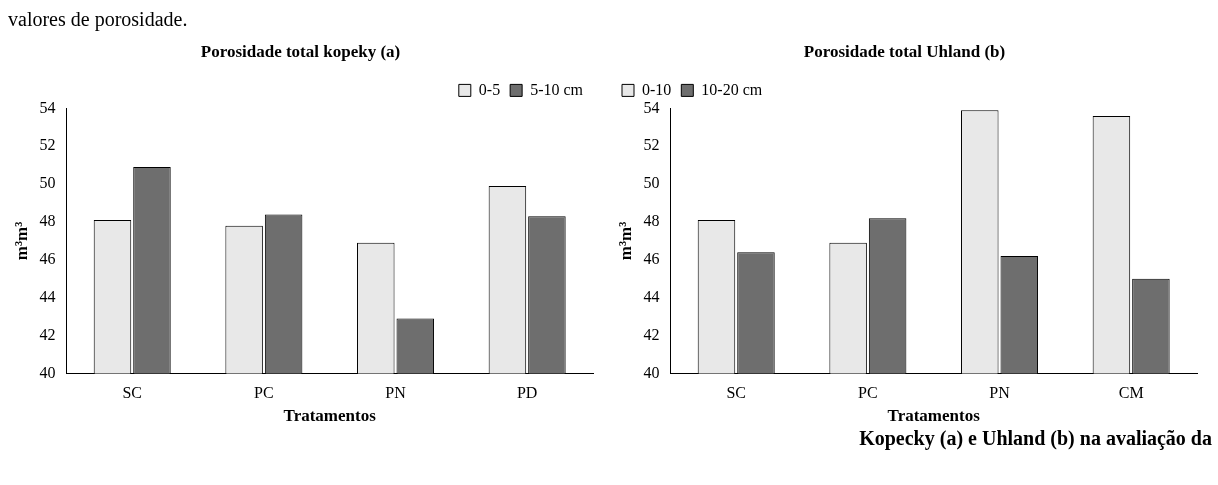 Image resolution: width=1218 pixels, height=485 pixels. I want to click on chart-title: Porosidade total kopeky (a), so click(300, 51).